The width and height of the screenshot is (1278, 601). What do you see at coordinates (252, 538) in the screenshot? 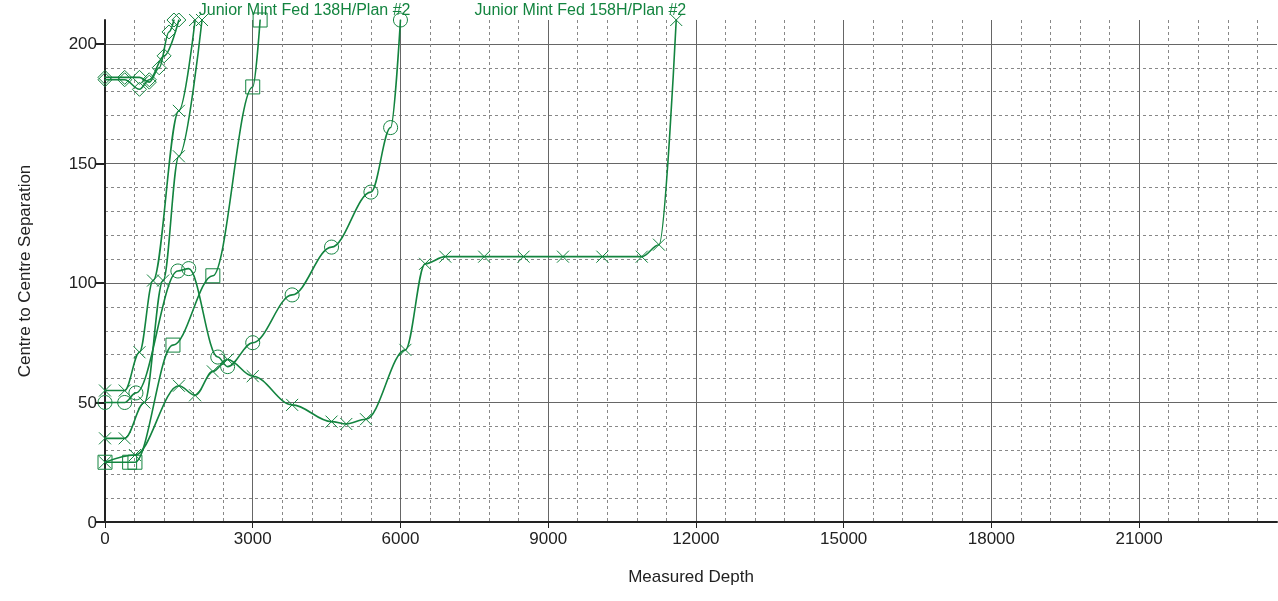
I see `x-tick-label: 3000` at bounding box center [252, 538].